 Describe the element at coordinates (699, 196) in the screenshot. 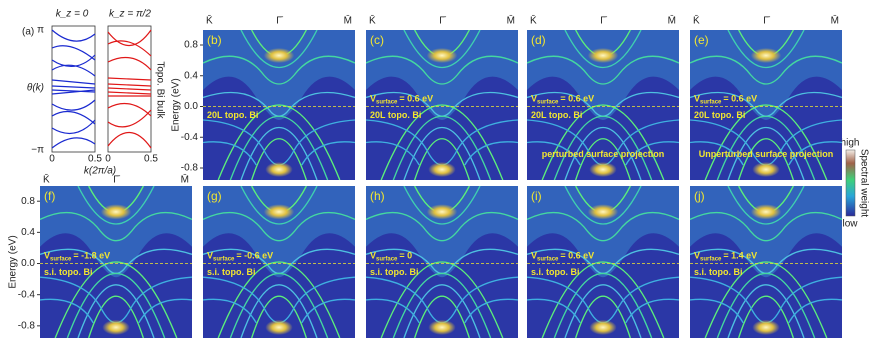

I see `panel-label: (j)` at that location.